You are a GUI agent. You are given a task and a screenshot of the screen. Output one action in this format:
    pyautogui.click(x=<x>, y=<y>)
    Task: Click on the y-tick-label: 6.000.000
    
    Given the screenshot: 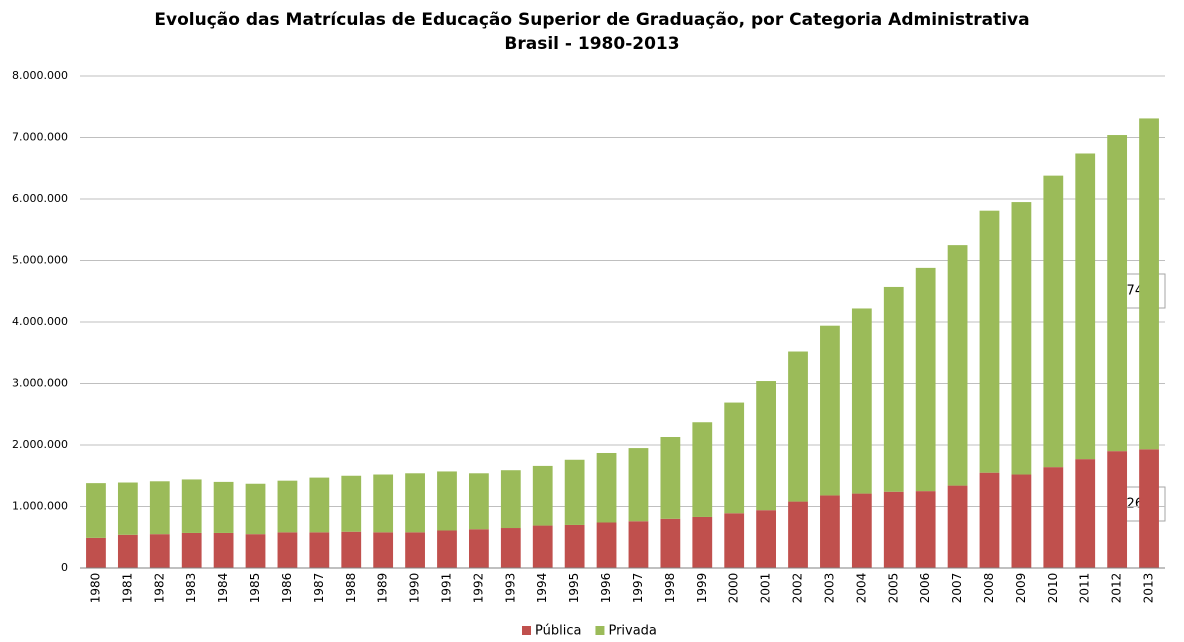 What is the action you would take?
    pyautogui.click(x=40, y=198)
    